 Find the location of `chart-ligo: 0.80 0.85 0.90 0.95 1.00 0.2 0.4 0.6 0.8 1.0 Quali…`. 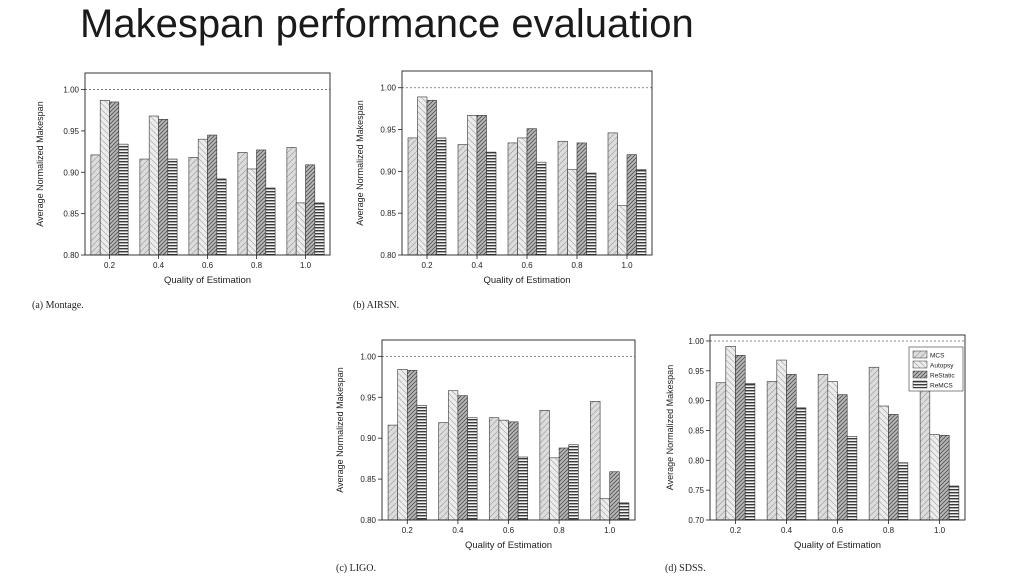

chart-ligo: 0.80 0.85 0.90 0.95 1.00 0.2 0.4 0.6 0.8 1.0 Quali… is located at coordinates (485, 445).